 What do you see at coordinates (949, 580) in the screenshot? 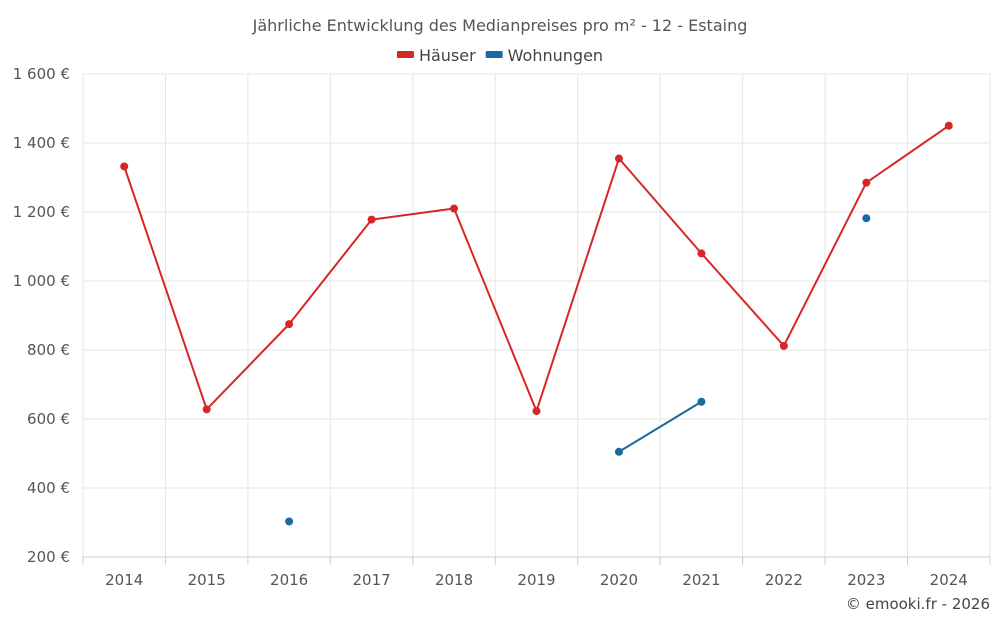
I see `x-tick-label: 2024` at bounding box center [949, 580].